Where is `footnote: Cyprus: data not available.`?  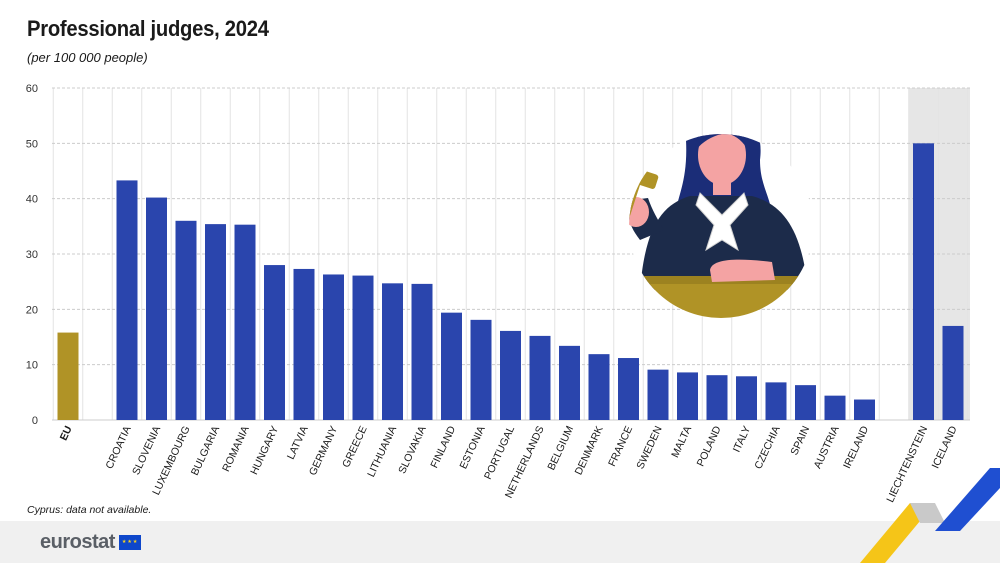 footnote: Cyprus: data not available. is located at coordinates (89, 510).